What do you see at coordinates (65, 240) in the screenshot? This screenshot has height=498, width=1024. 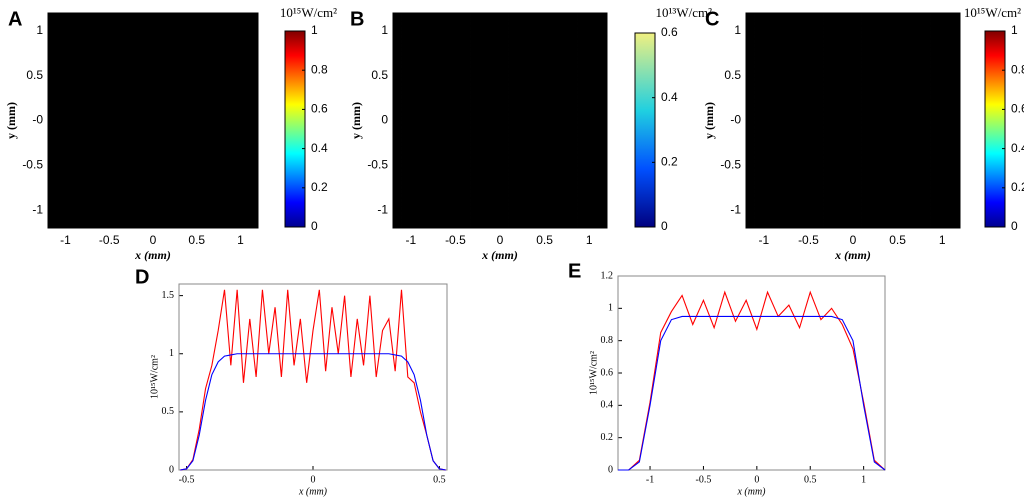 I see `x-tick-label: -1` at bounding box center [65, 240].